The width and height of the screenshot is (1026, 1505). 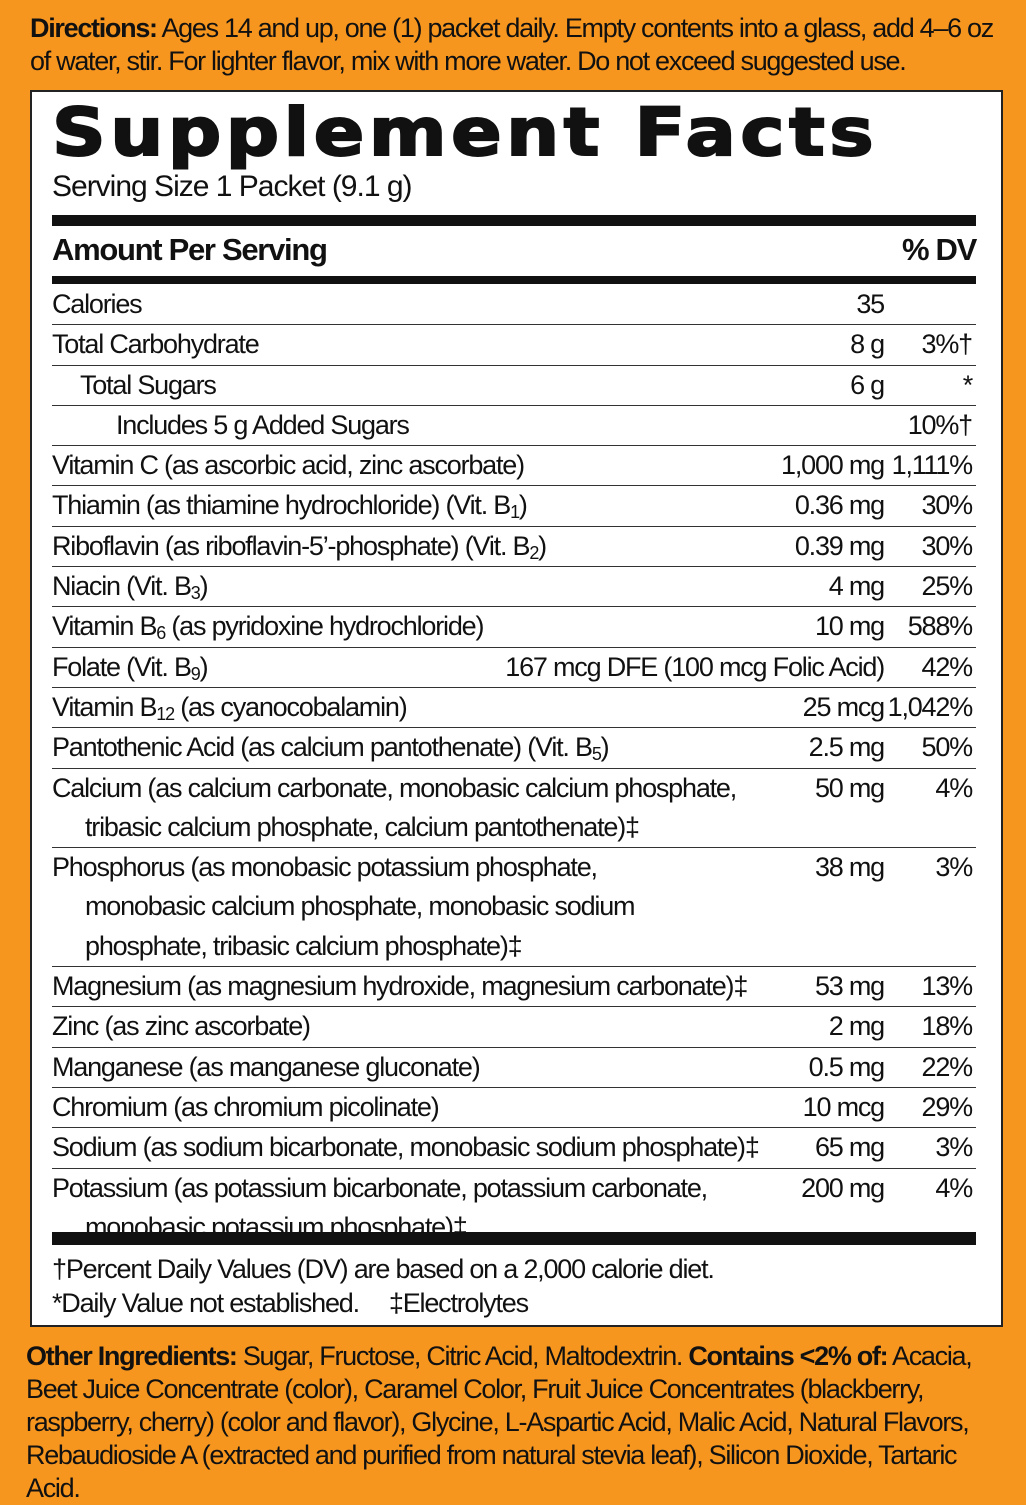 What do you see at coordinates (867, 384) in the screenshot?
I see `nutrient-amount: 6 g` at bounding box center [867, 384].